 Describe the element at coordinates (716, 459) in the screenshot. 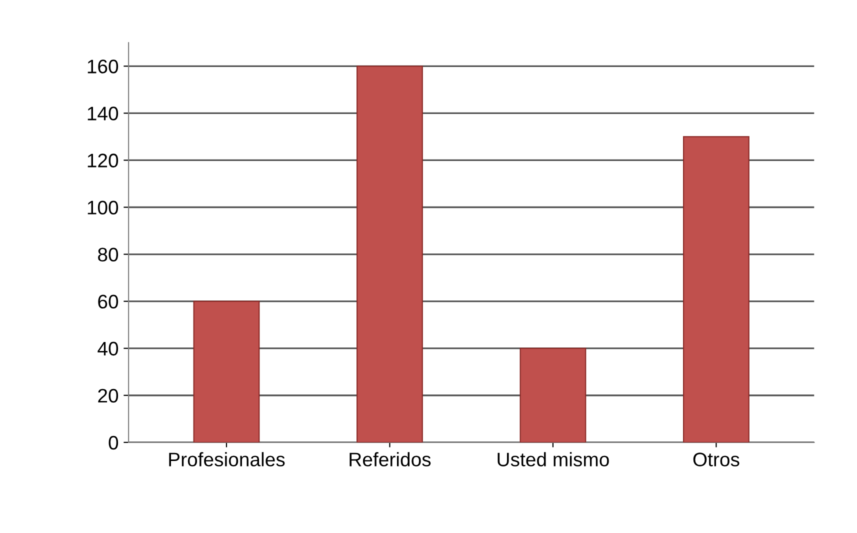

I see `x-tick-label: Otros` at that location.